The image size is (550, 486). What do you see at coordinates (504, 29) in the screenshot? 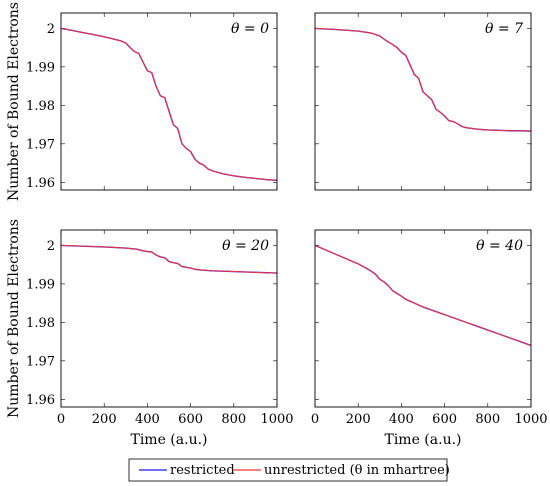
I see `panel-title: θ = 7` at bounding box center [504, 29].